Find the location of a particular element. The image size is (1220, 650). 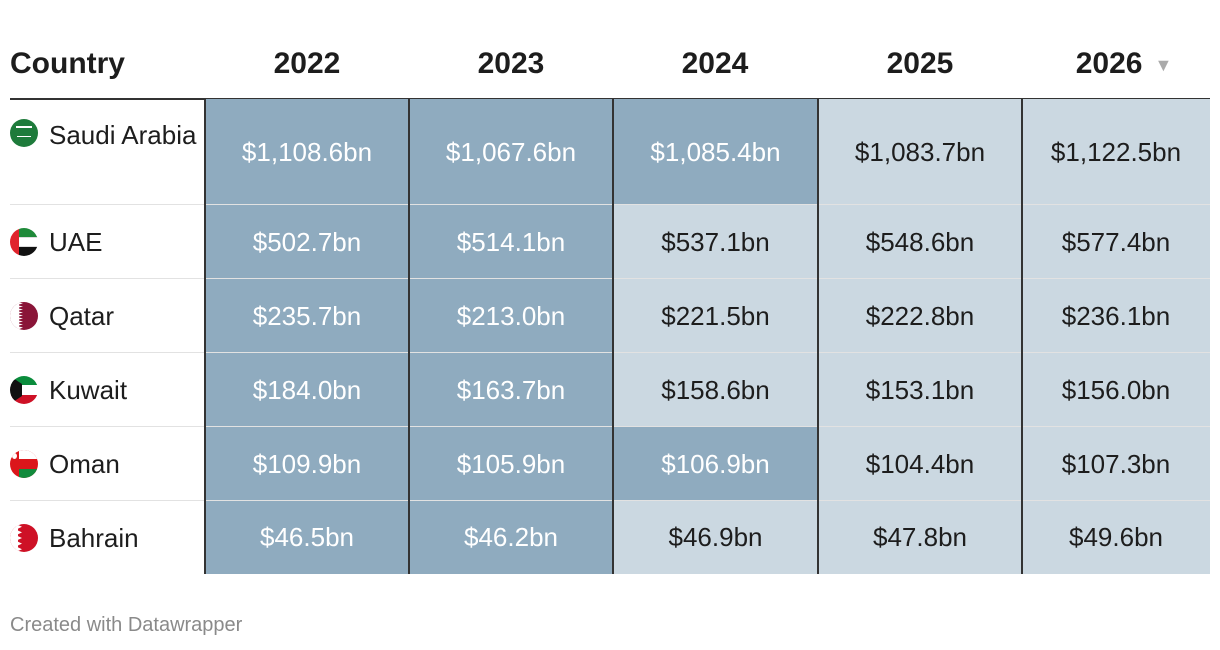

value-cell-2022: $109.9bn is located at coordinates (307, 464).